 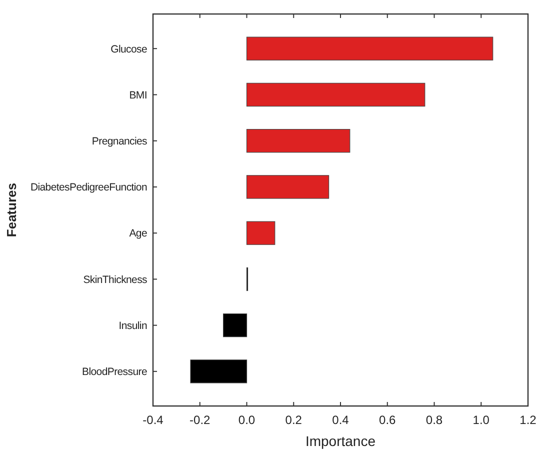 What do you see at coordinates (138, 234) in the screenshot?
I see `y-tick-label: Age` at bounding box center [138, 234].